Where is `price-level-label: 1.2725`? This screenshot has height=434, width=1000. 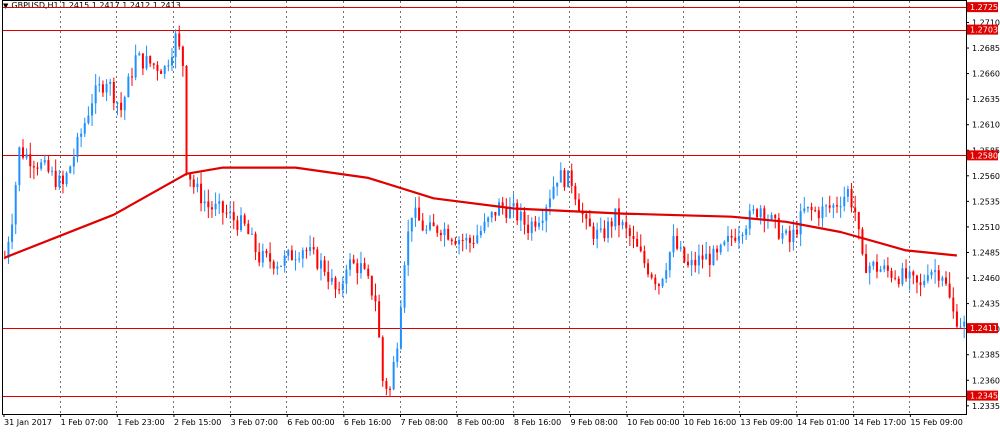
price-level-label: 1.2725 is located at coordinates (984, 7).